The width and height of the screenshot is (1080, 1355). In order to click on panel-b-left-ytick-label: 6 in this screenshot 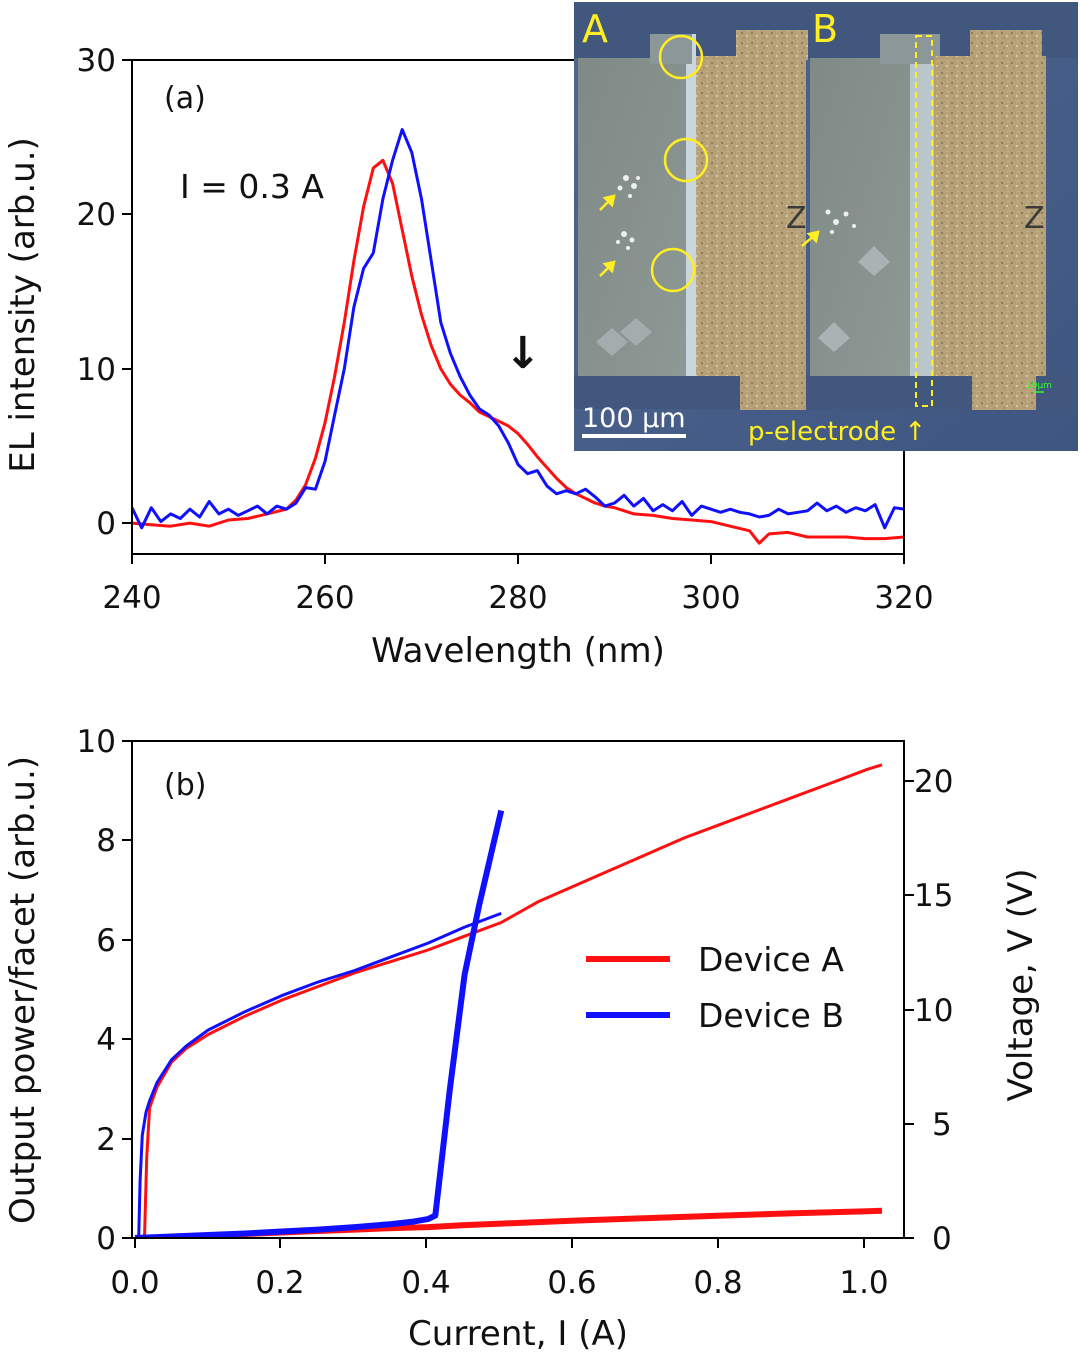, I will do `click(106, 941)`.